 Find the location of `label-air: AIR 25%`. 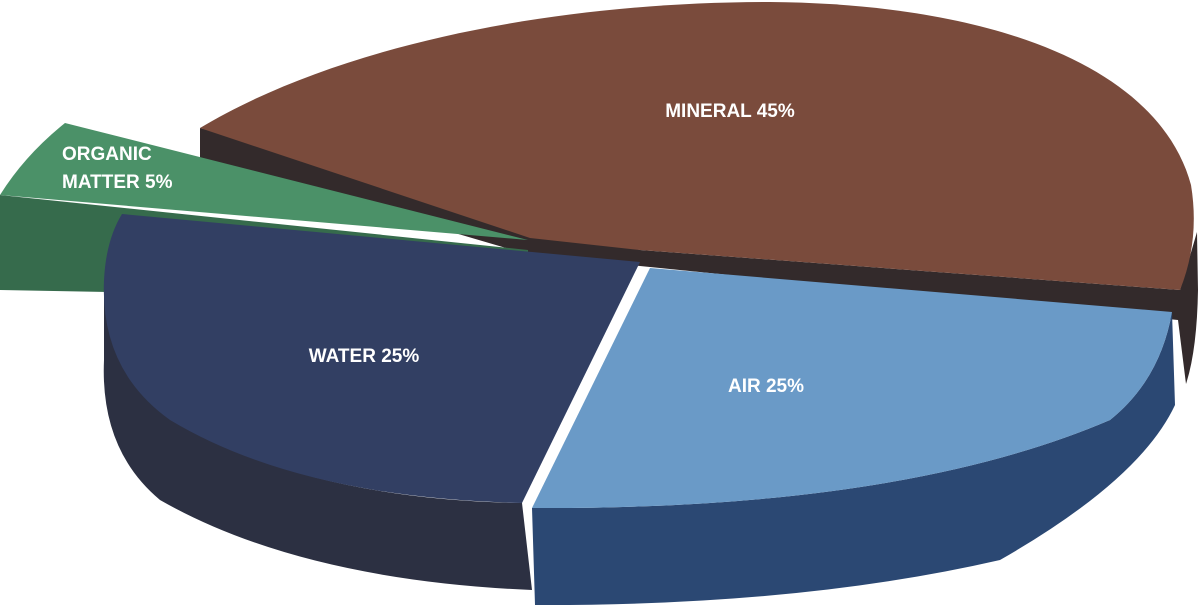

label-air: AIR 25% is located at coordinates (766, 386).